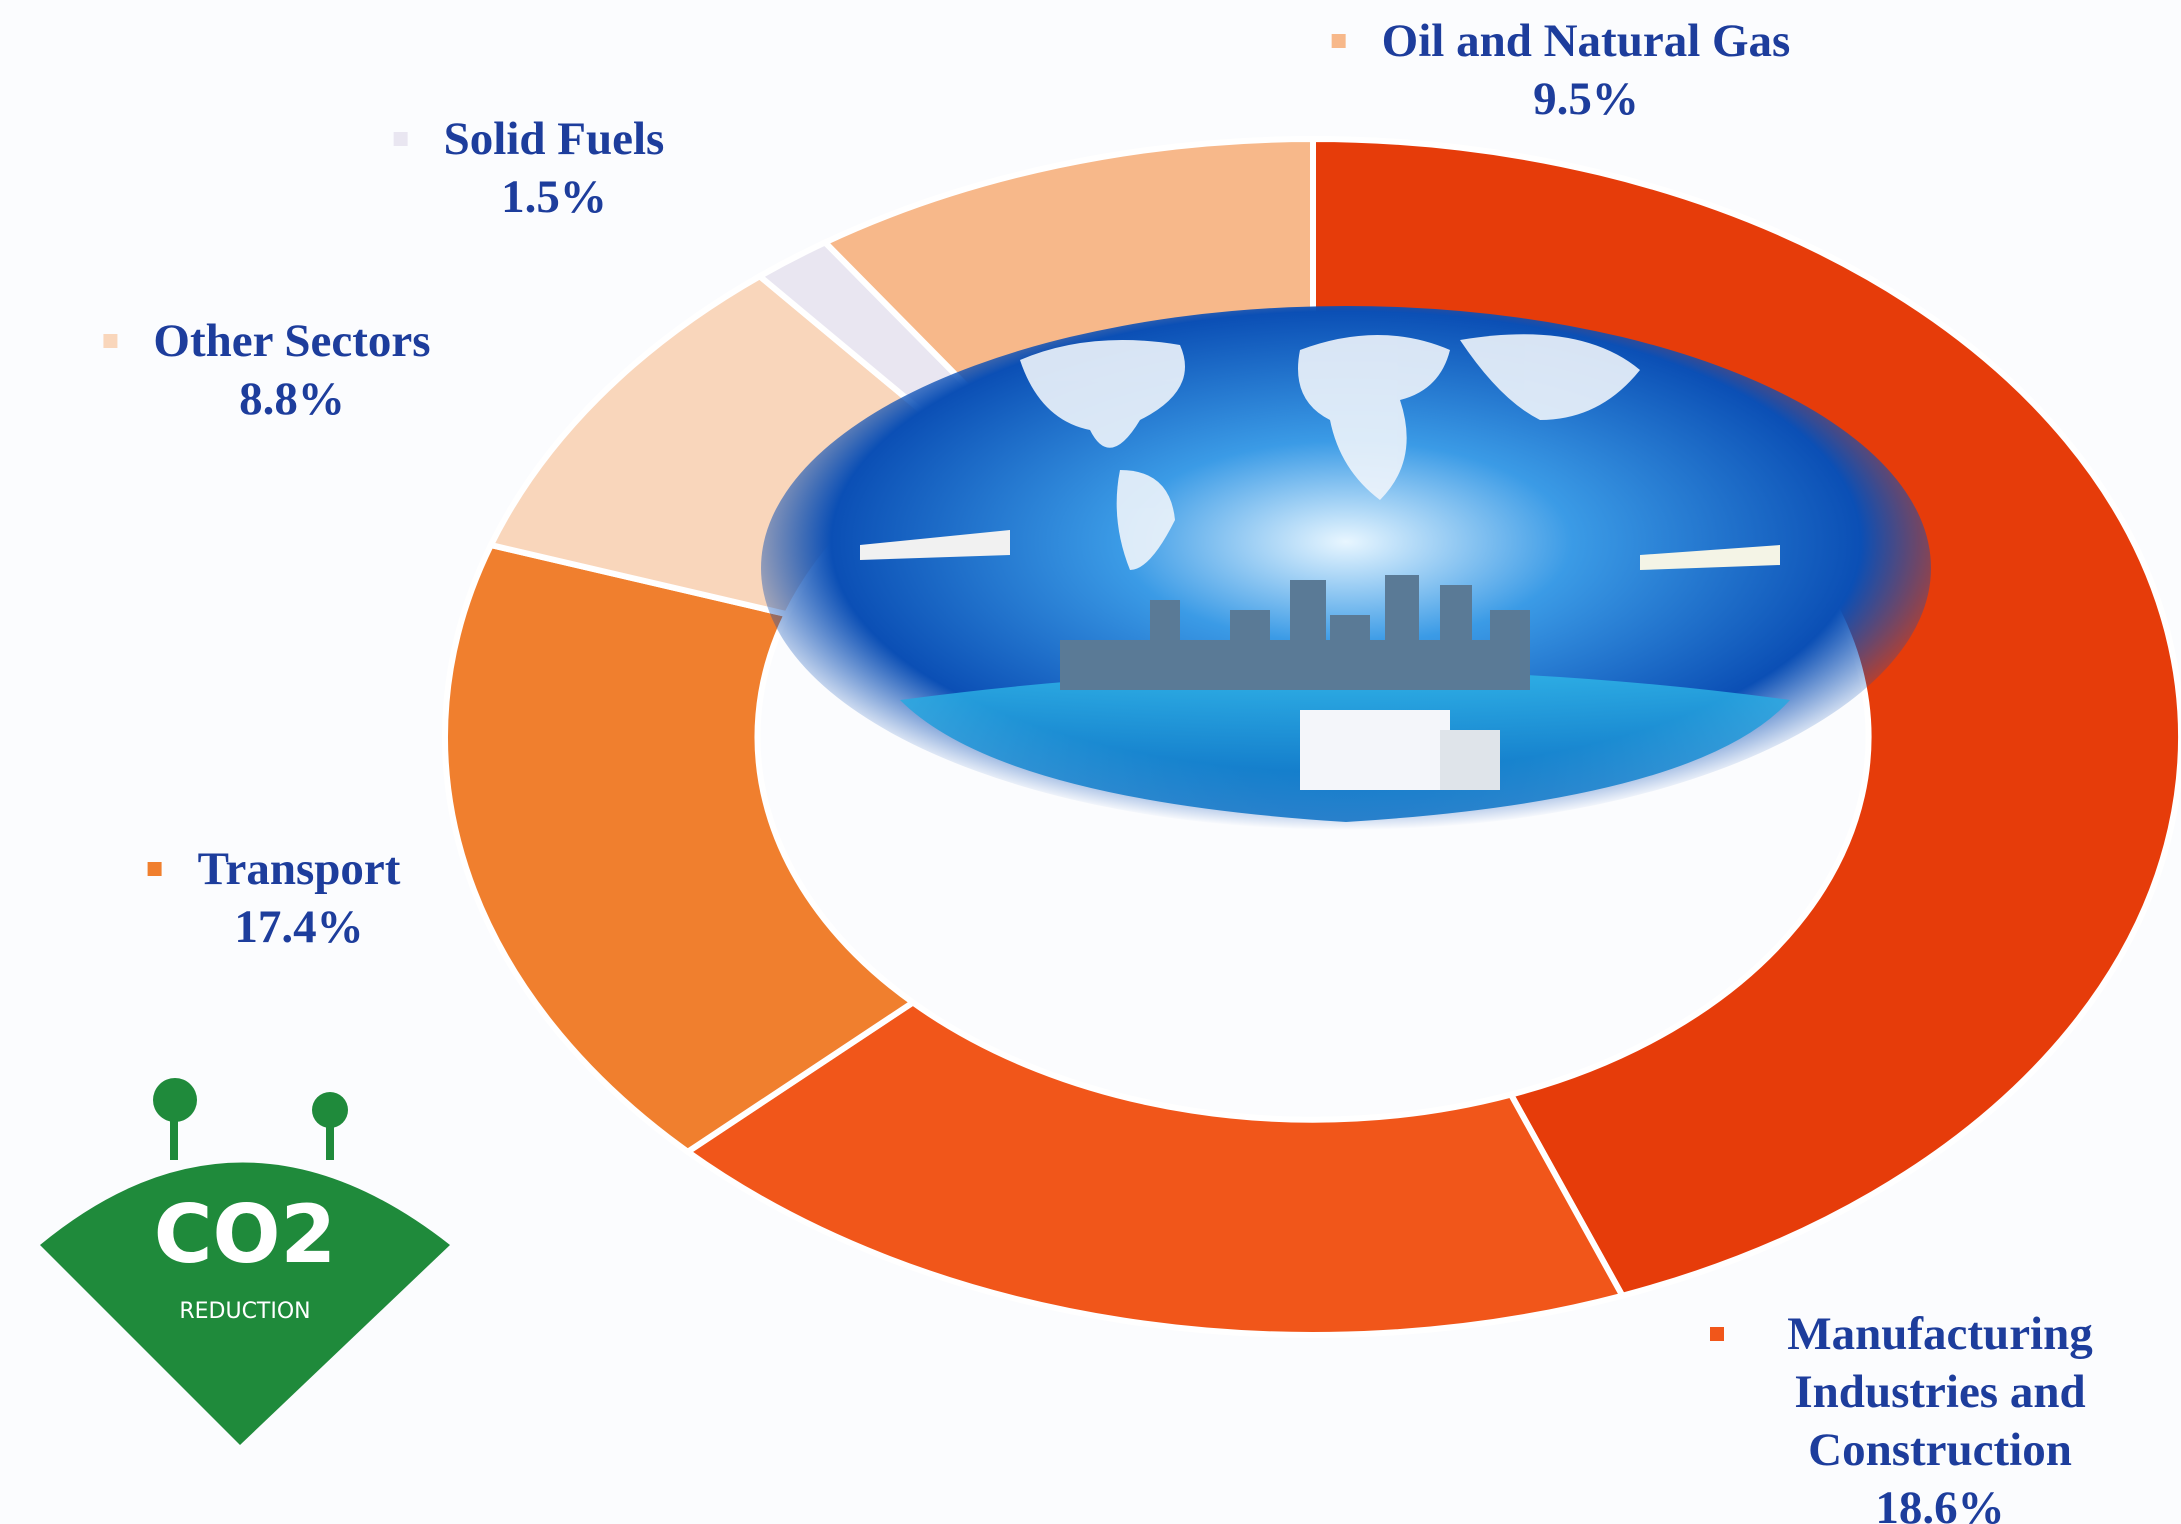 The height and width of the screenshot is (1524, 2181). What do you see at coordinates (292, 341) in the screenshot?
I see `category-label: Other Sectors` at bounding box center [292, 341].